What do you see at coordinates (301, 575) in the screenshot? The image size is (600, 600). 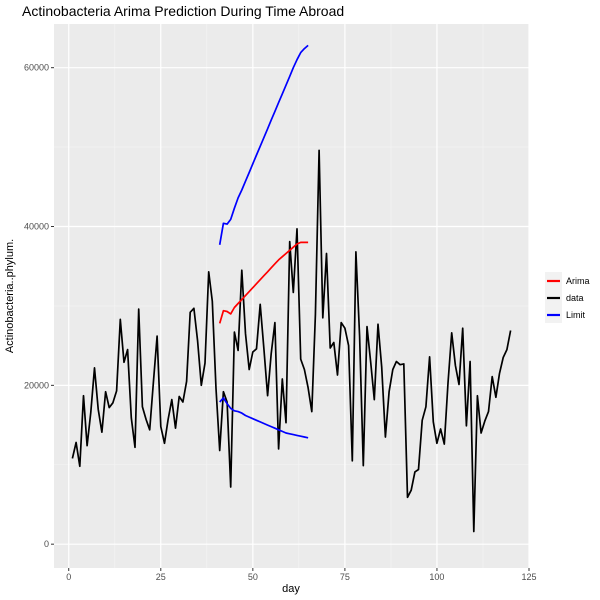 I see `x-axis: 0 25 50 75 100 125` at bounding box center [301, 575].